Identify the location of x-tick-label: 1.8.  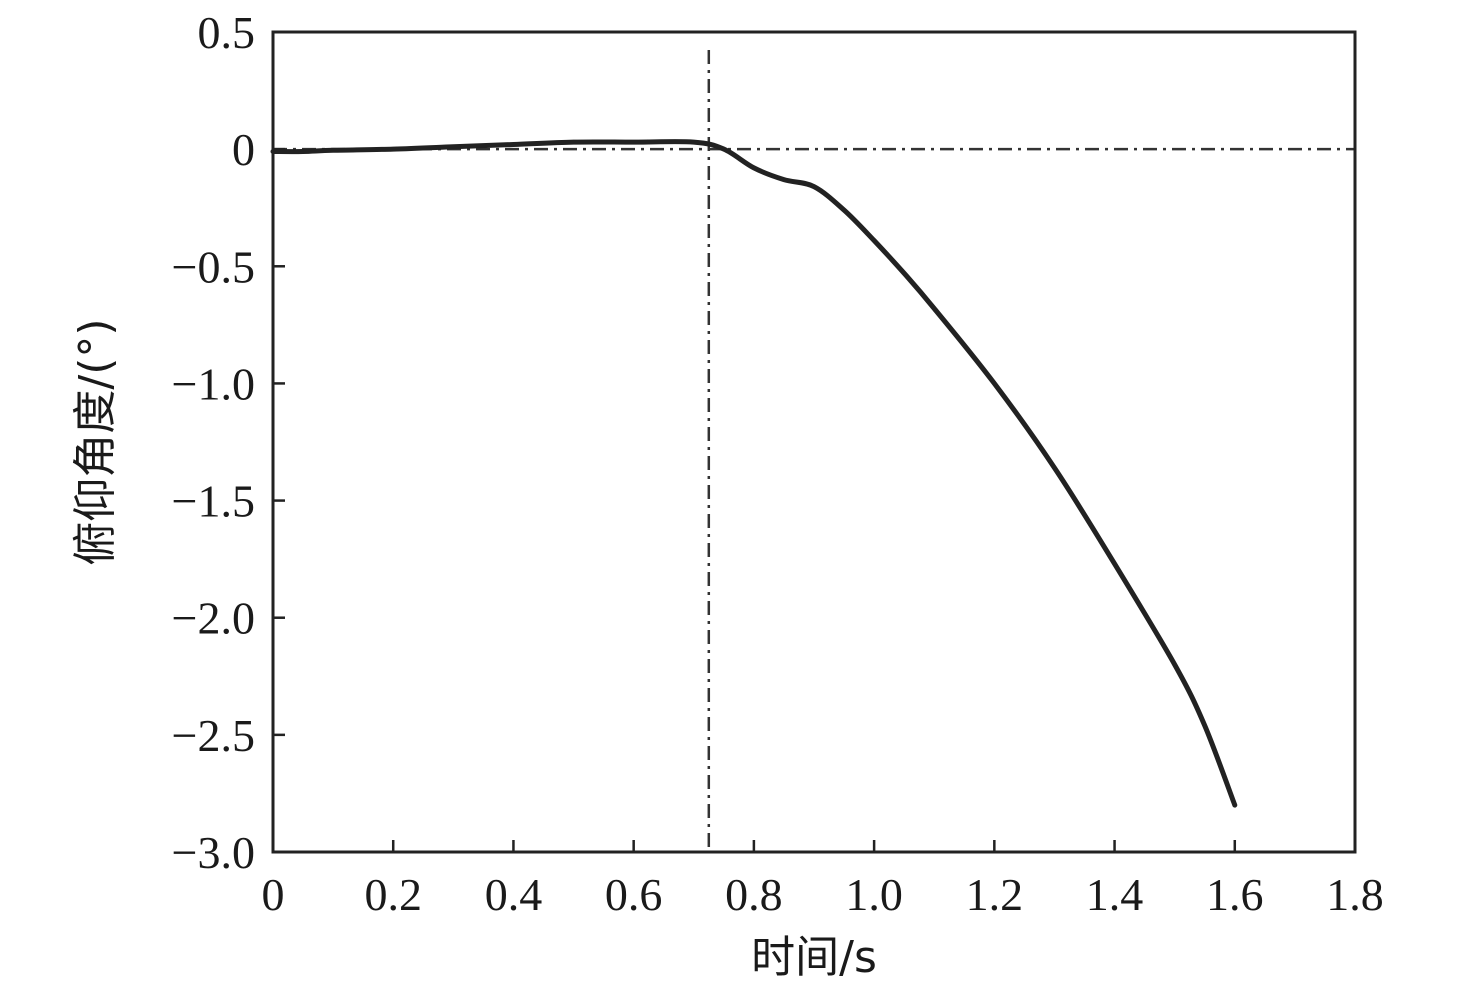
(1355, 894).